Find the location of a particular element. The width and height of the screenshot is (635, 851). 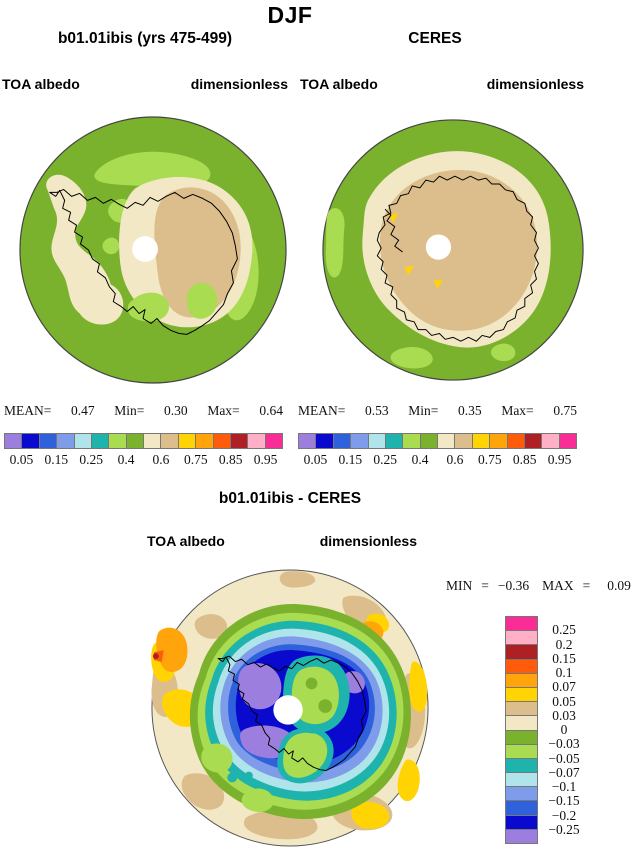

light-green-patches-over is located at coordinates (172, 302).